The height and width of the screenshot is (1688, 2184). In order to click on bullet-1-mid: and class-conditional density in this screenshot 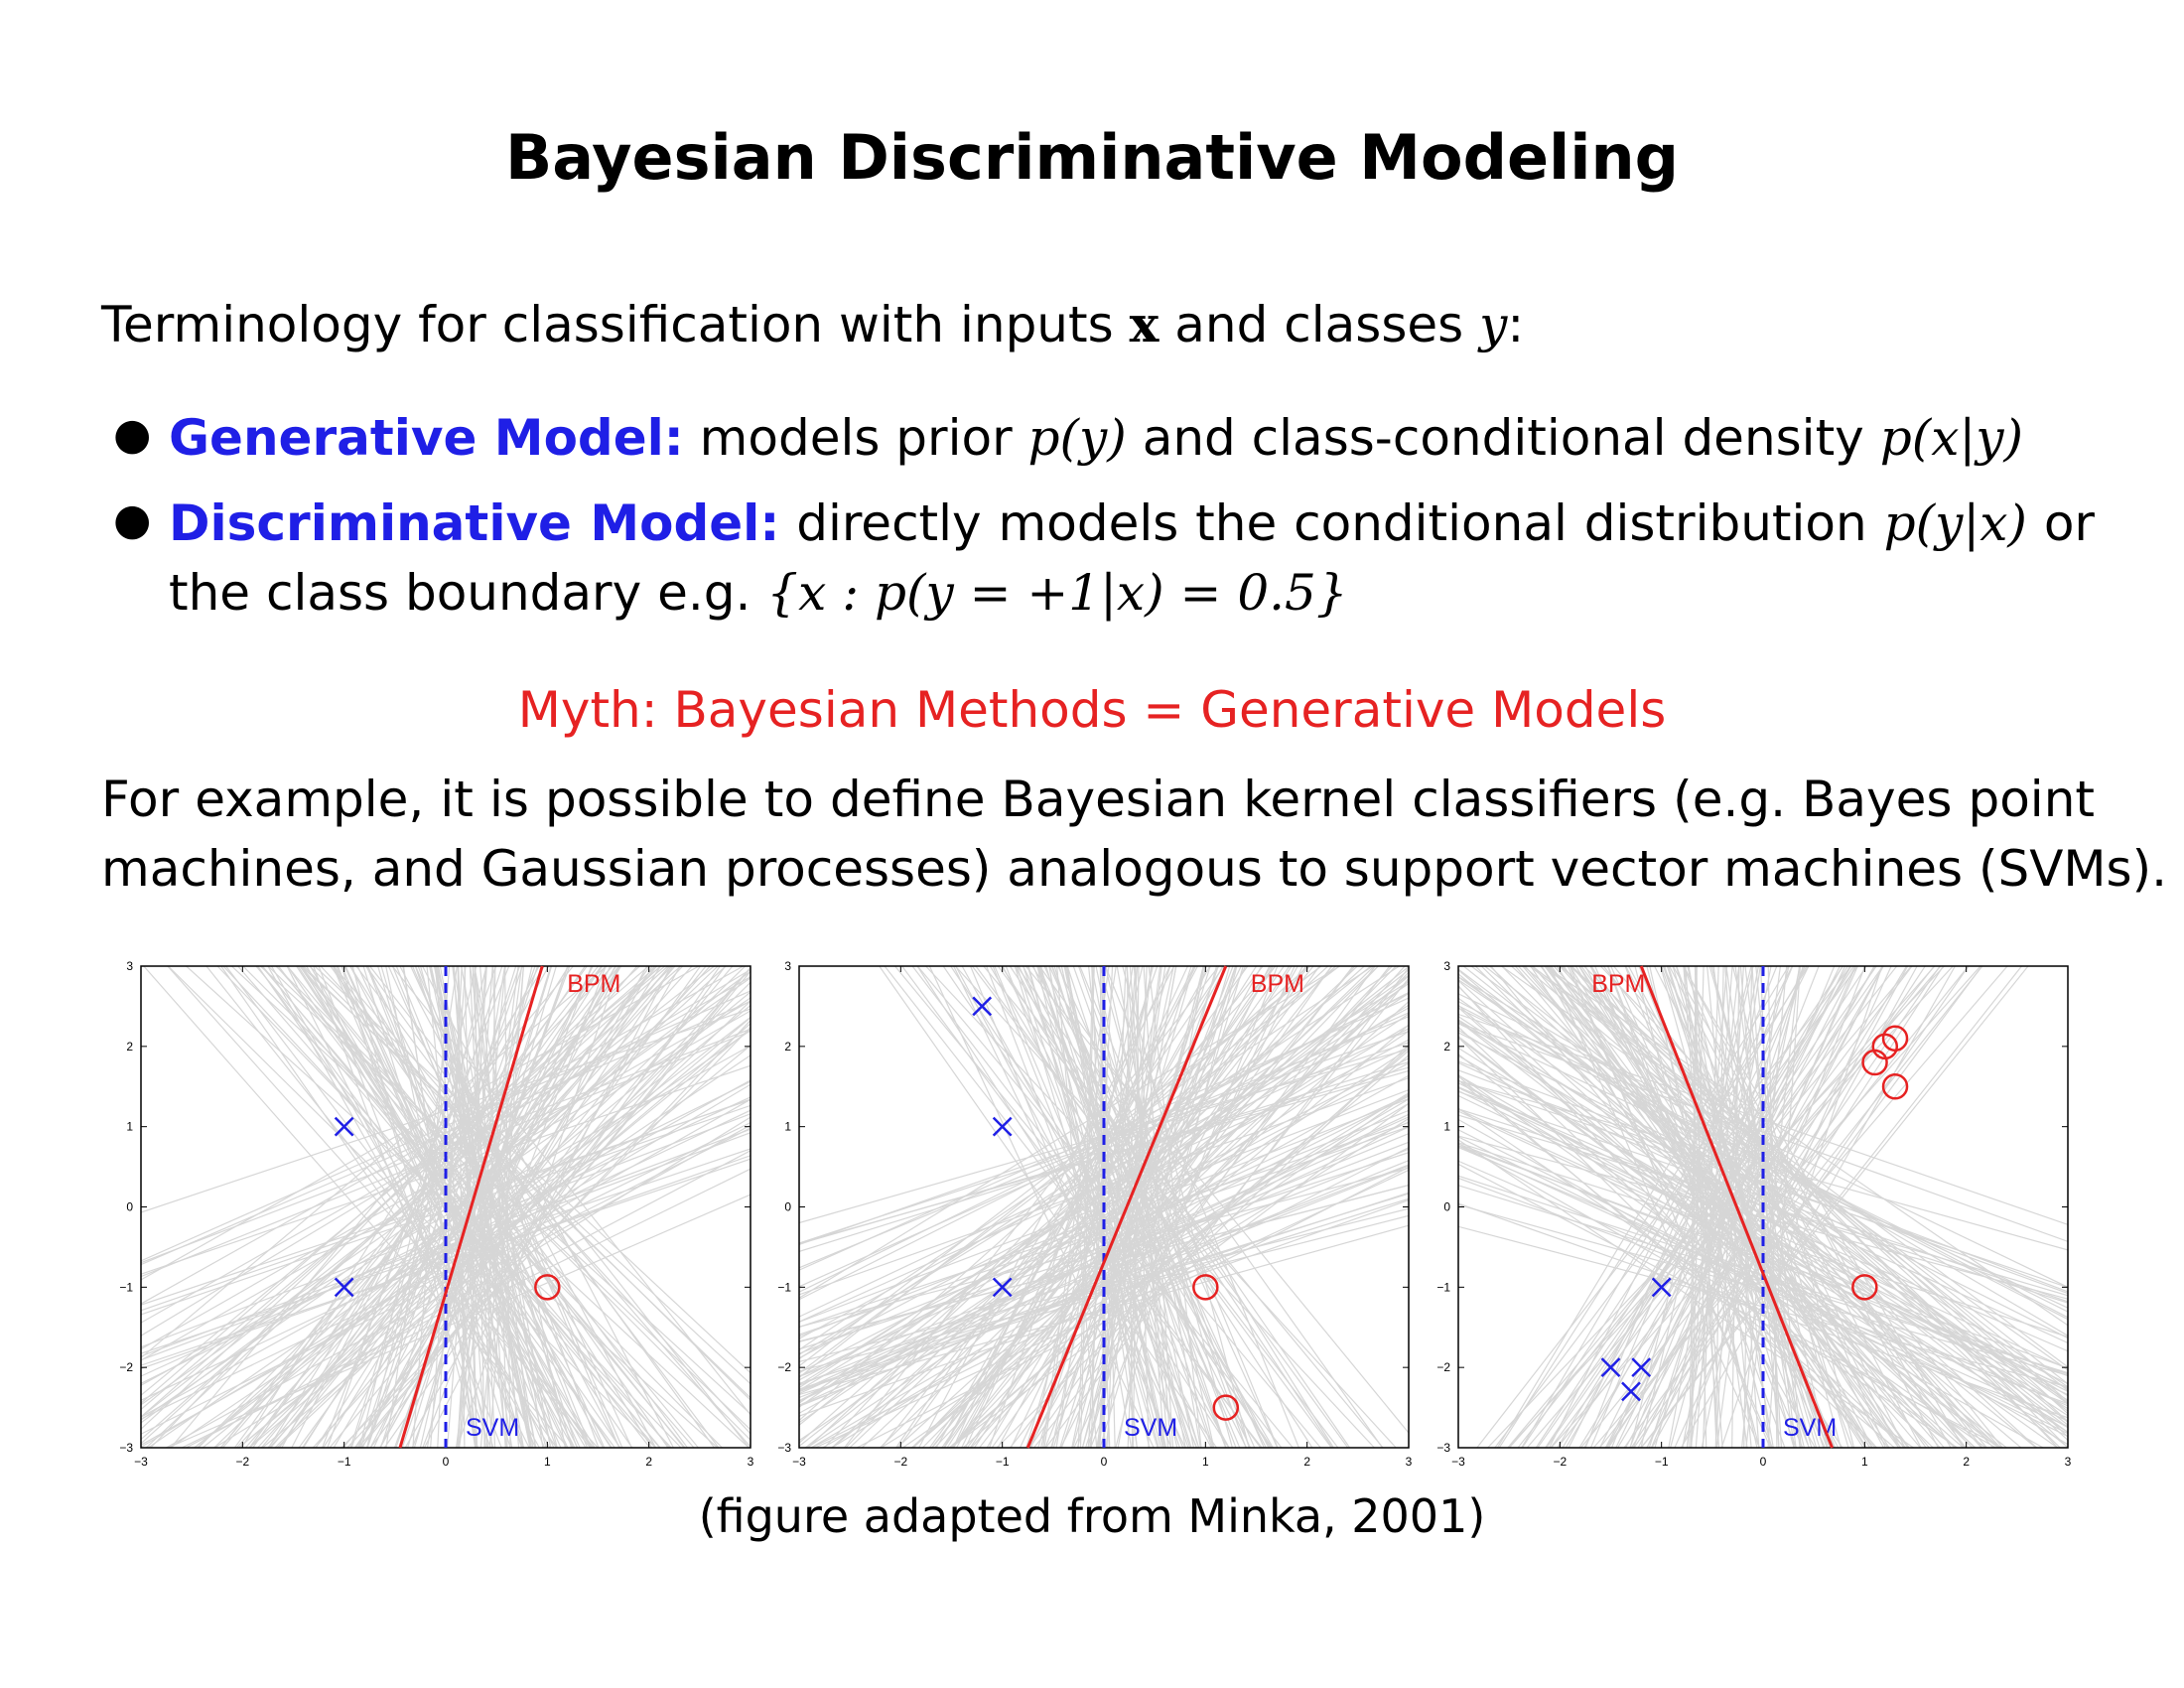, I will do `click(1503, 438)`.